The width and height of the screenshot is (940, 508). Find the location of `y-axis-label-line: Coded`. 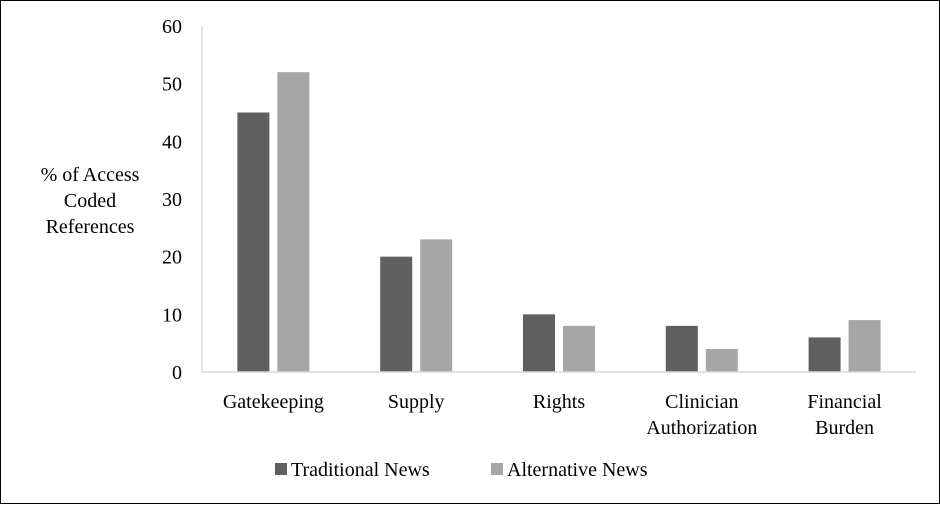

y-axis-label-line: Coded is located at coordinates (90, 201).